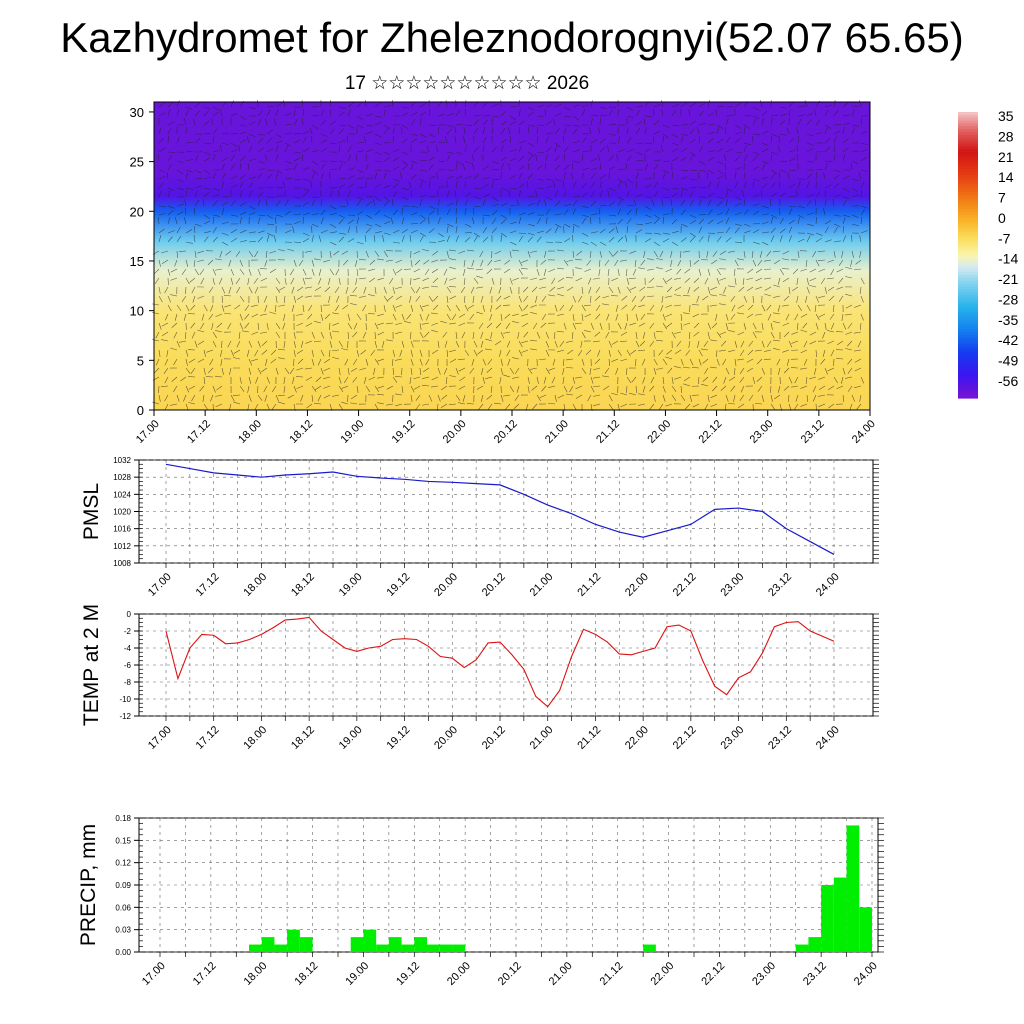  What do you see at coordinates (1004, 238) in the screenshot?
I see `colorbar-label: -7` at bounding box center [1004, 238].